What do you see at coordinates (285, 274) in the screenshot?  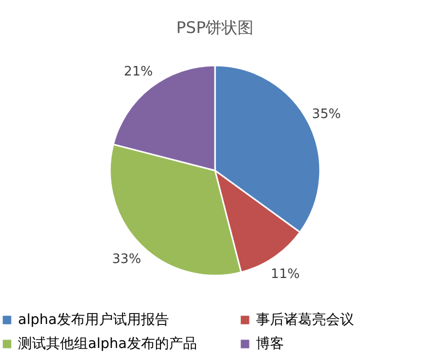 I see `data-label: 11%` at bounding box center [285, 274].